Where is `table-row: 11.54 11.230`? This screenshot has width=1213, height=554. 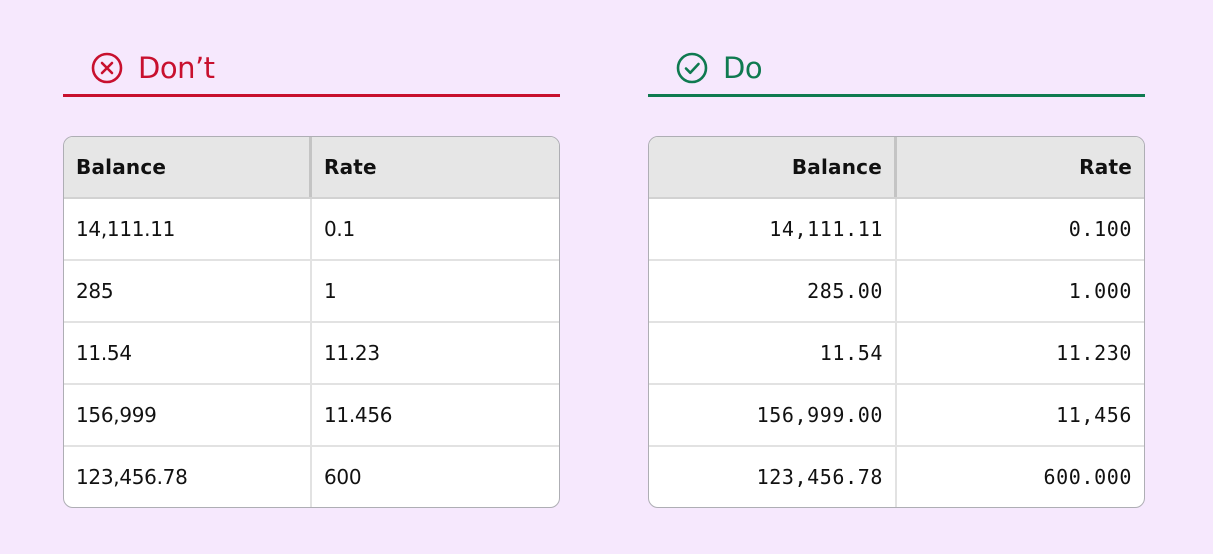 table-row: 11.54 11.230 is located at coordinates (896, 354).